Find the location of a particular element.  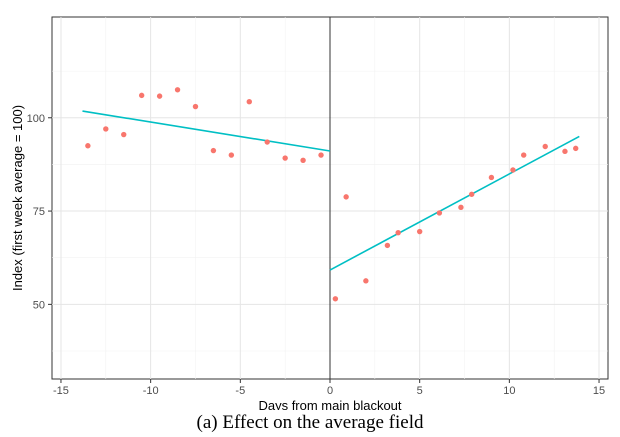

x-tick-label: 0 is located at coordinates (330, 391).